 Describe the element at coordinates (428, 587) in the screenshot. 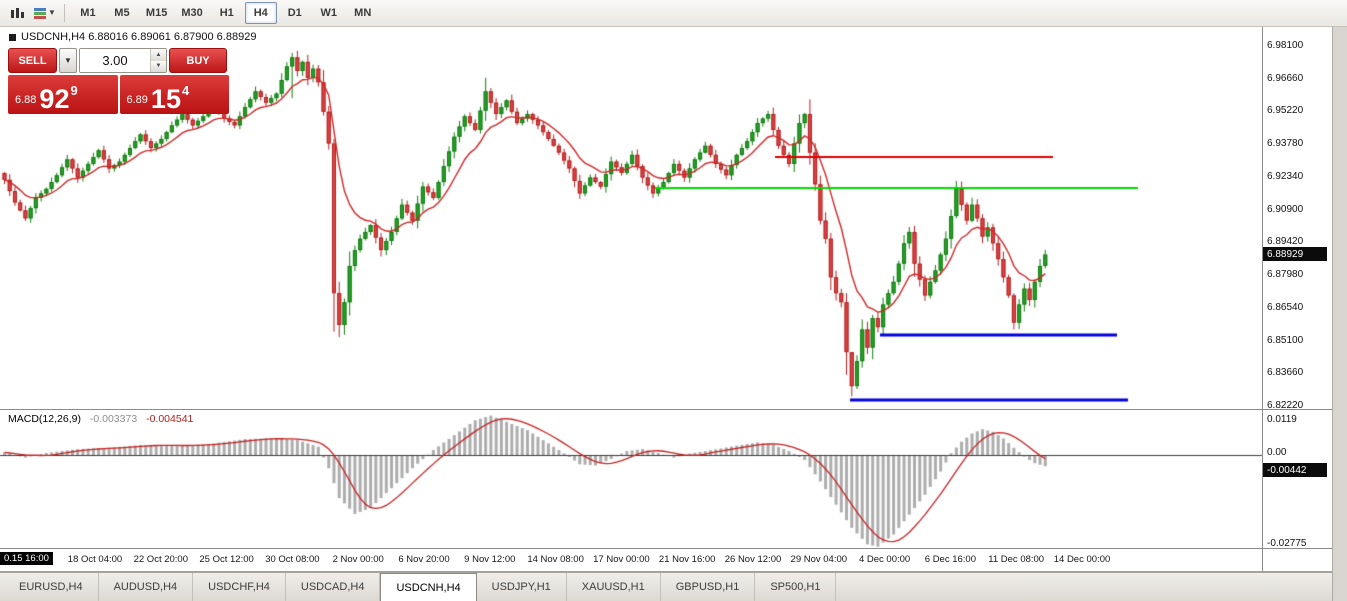

I see `tab-usdcnh-h4: USDCNH,H4` at that location.